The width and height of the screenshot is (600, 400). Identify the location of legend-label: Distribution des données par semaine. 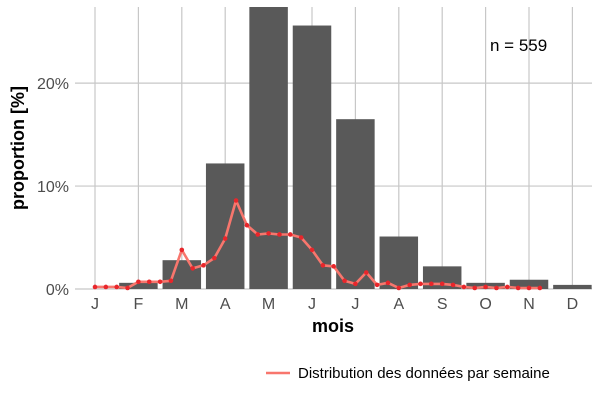
(424, 373).